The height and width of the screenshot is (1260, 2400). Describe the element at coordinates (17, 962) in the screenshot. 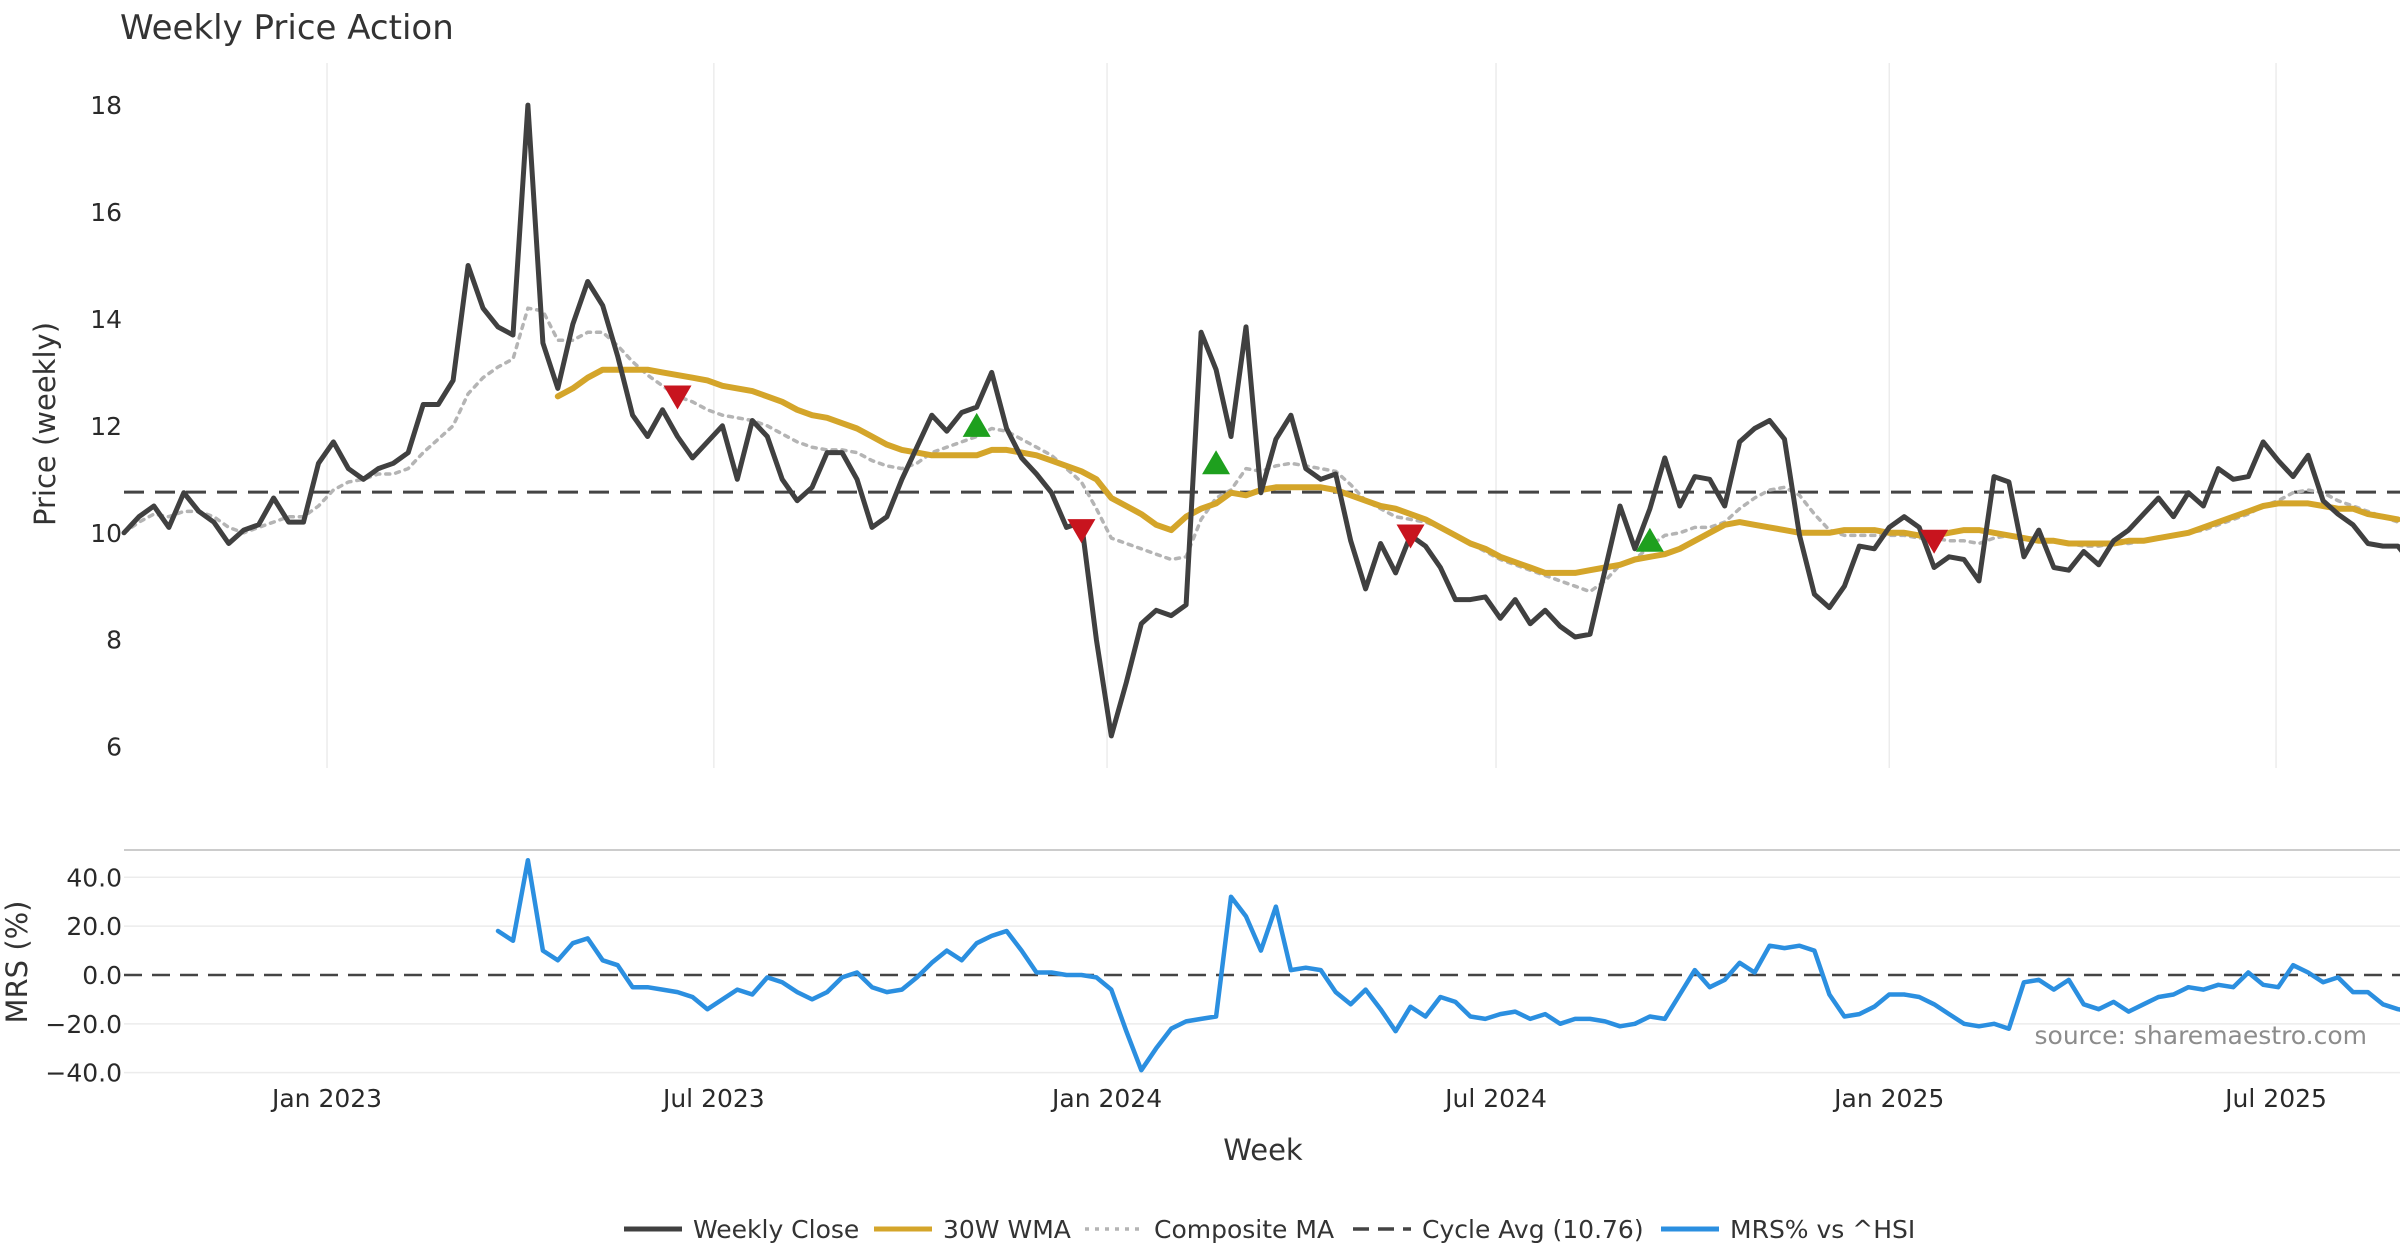

I see `mrs-axis-label: MRS (%)` at that location.